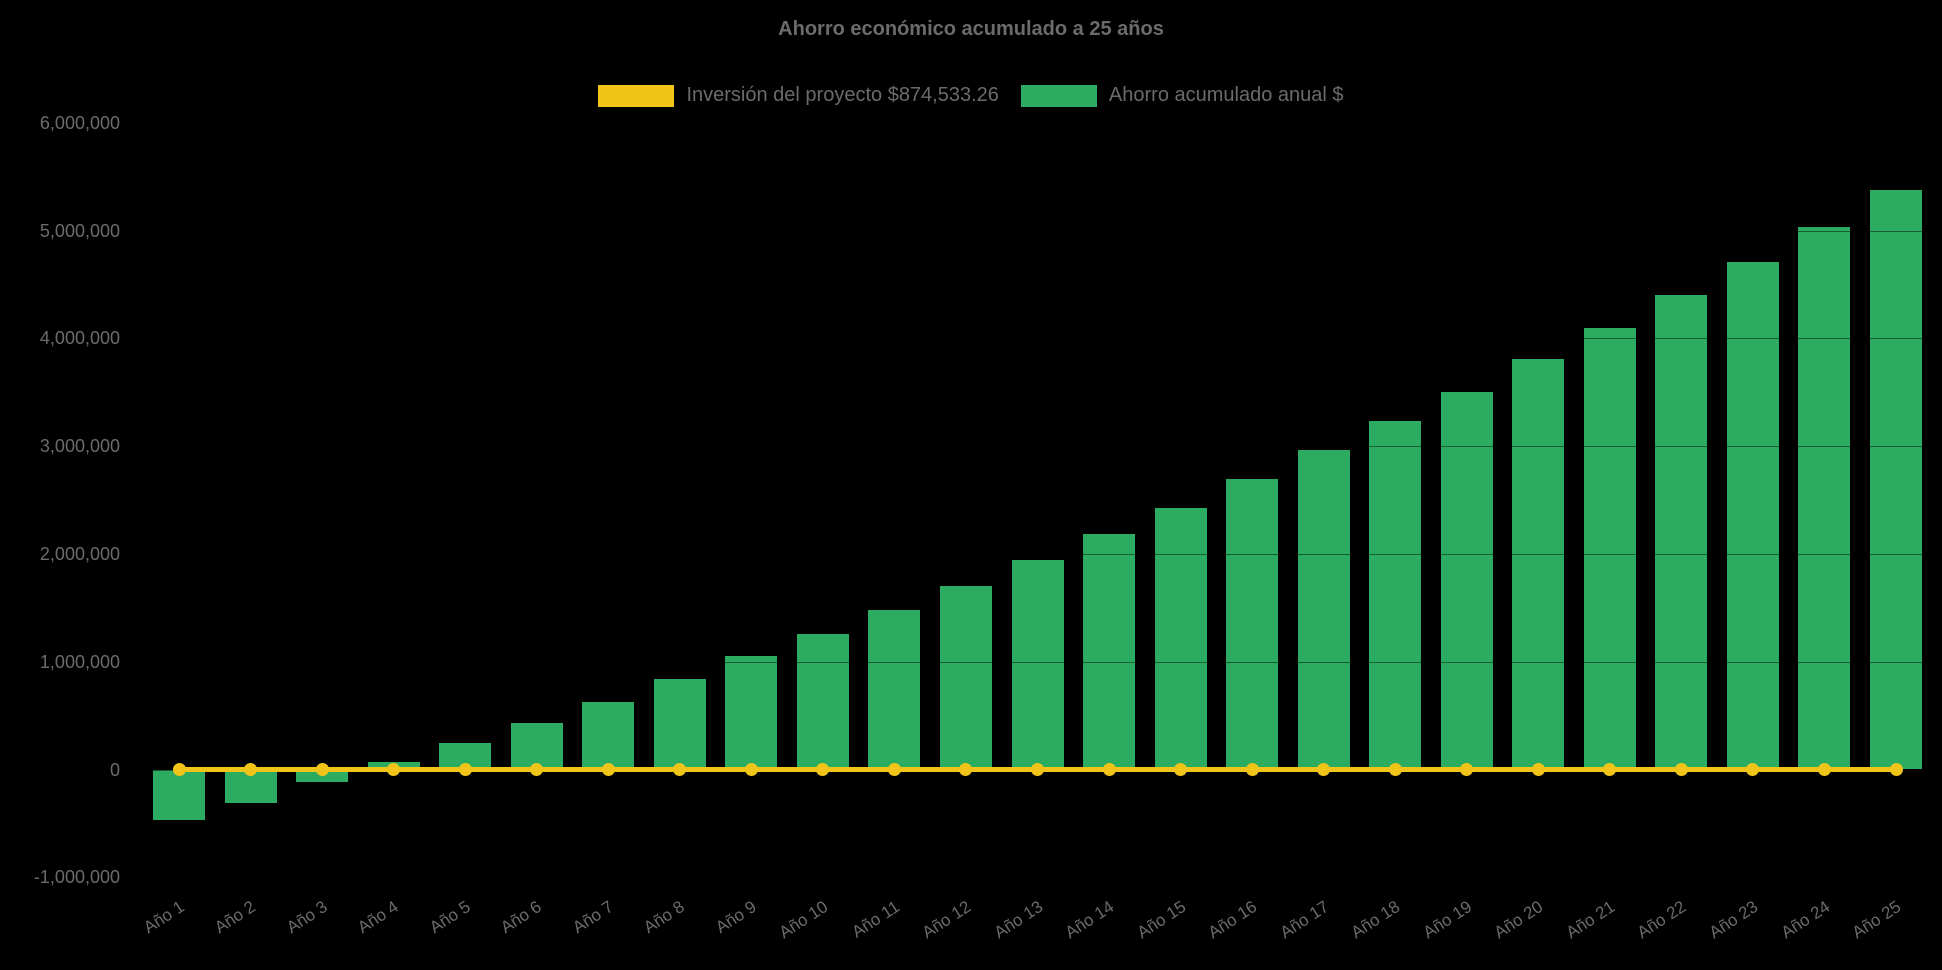  I want to click on y-tick-label: 5,000,000, so click(79, 230).